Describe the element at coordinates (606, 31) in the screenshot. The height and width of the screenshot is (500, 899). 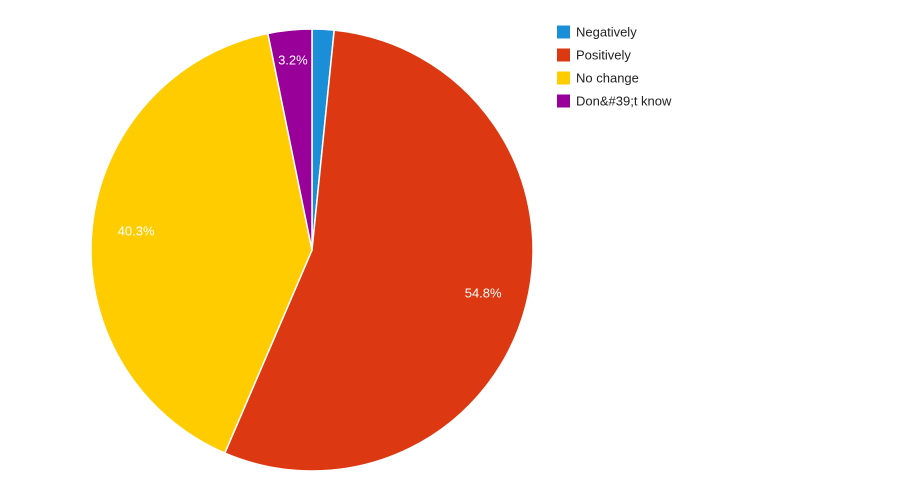
I see `legend-label-negatively: Negatively` at that location.